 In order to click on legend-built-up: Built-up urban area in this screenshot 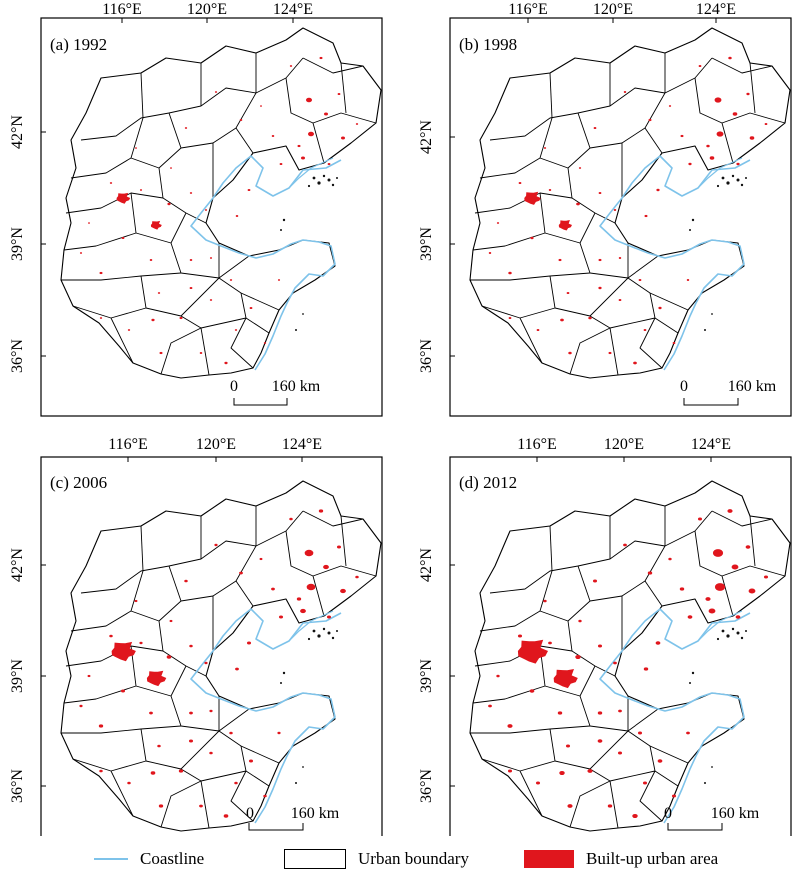, I will do `click(621, 859)`.